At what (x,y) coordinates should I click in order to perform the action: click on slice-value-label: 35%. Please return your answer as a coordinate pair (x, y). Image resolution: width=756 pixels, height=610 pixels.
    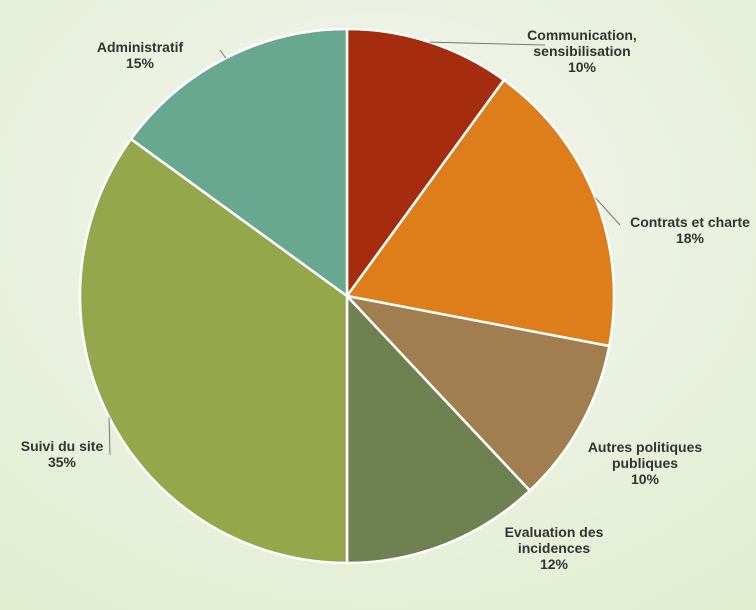
    Looking at the image, I should click on (62, 462).